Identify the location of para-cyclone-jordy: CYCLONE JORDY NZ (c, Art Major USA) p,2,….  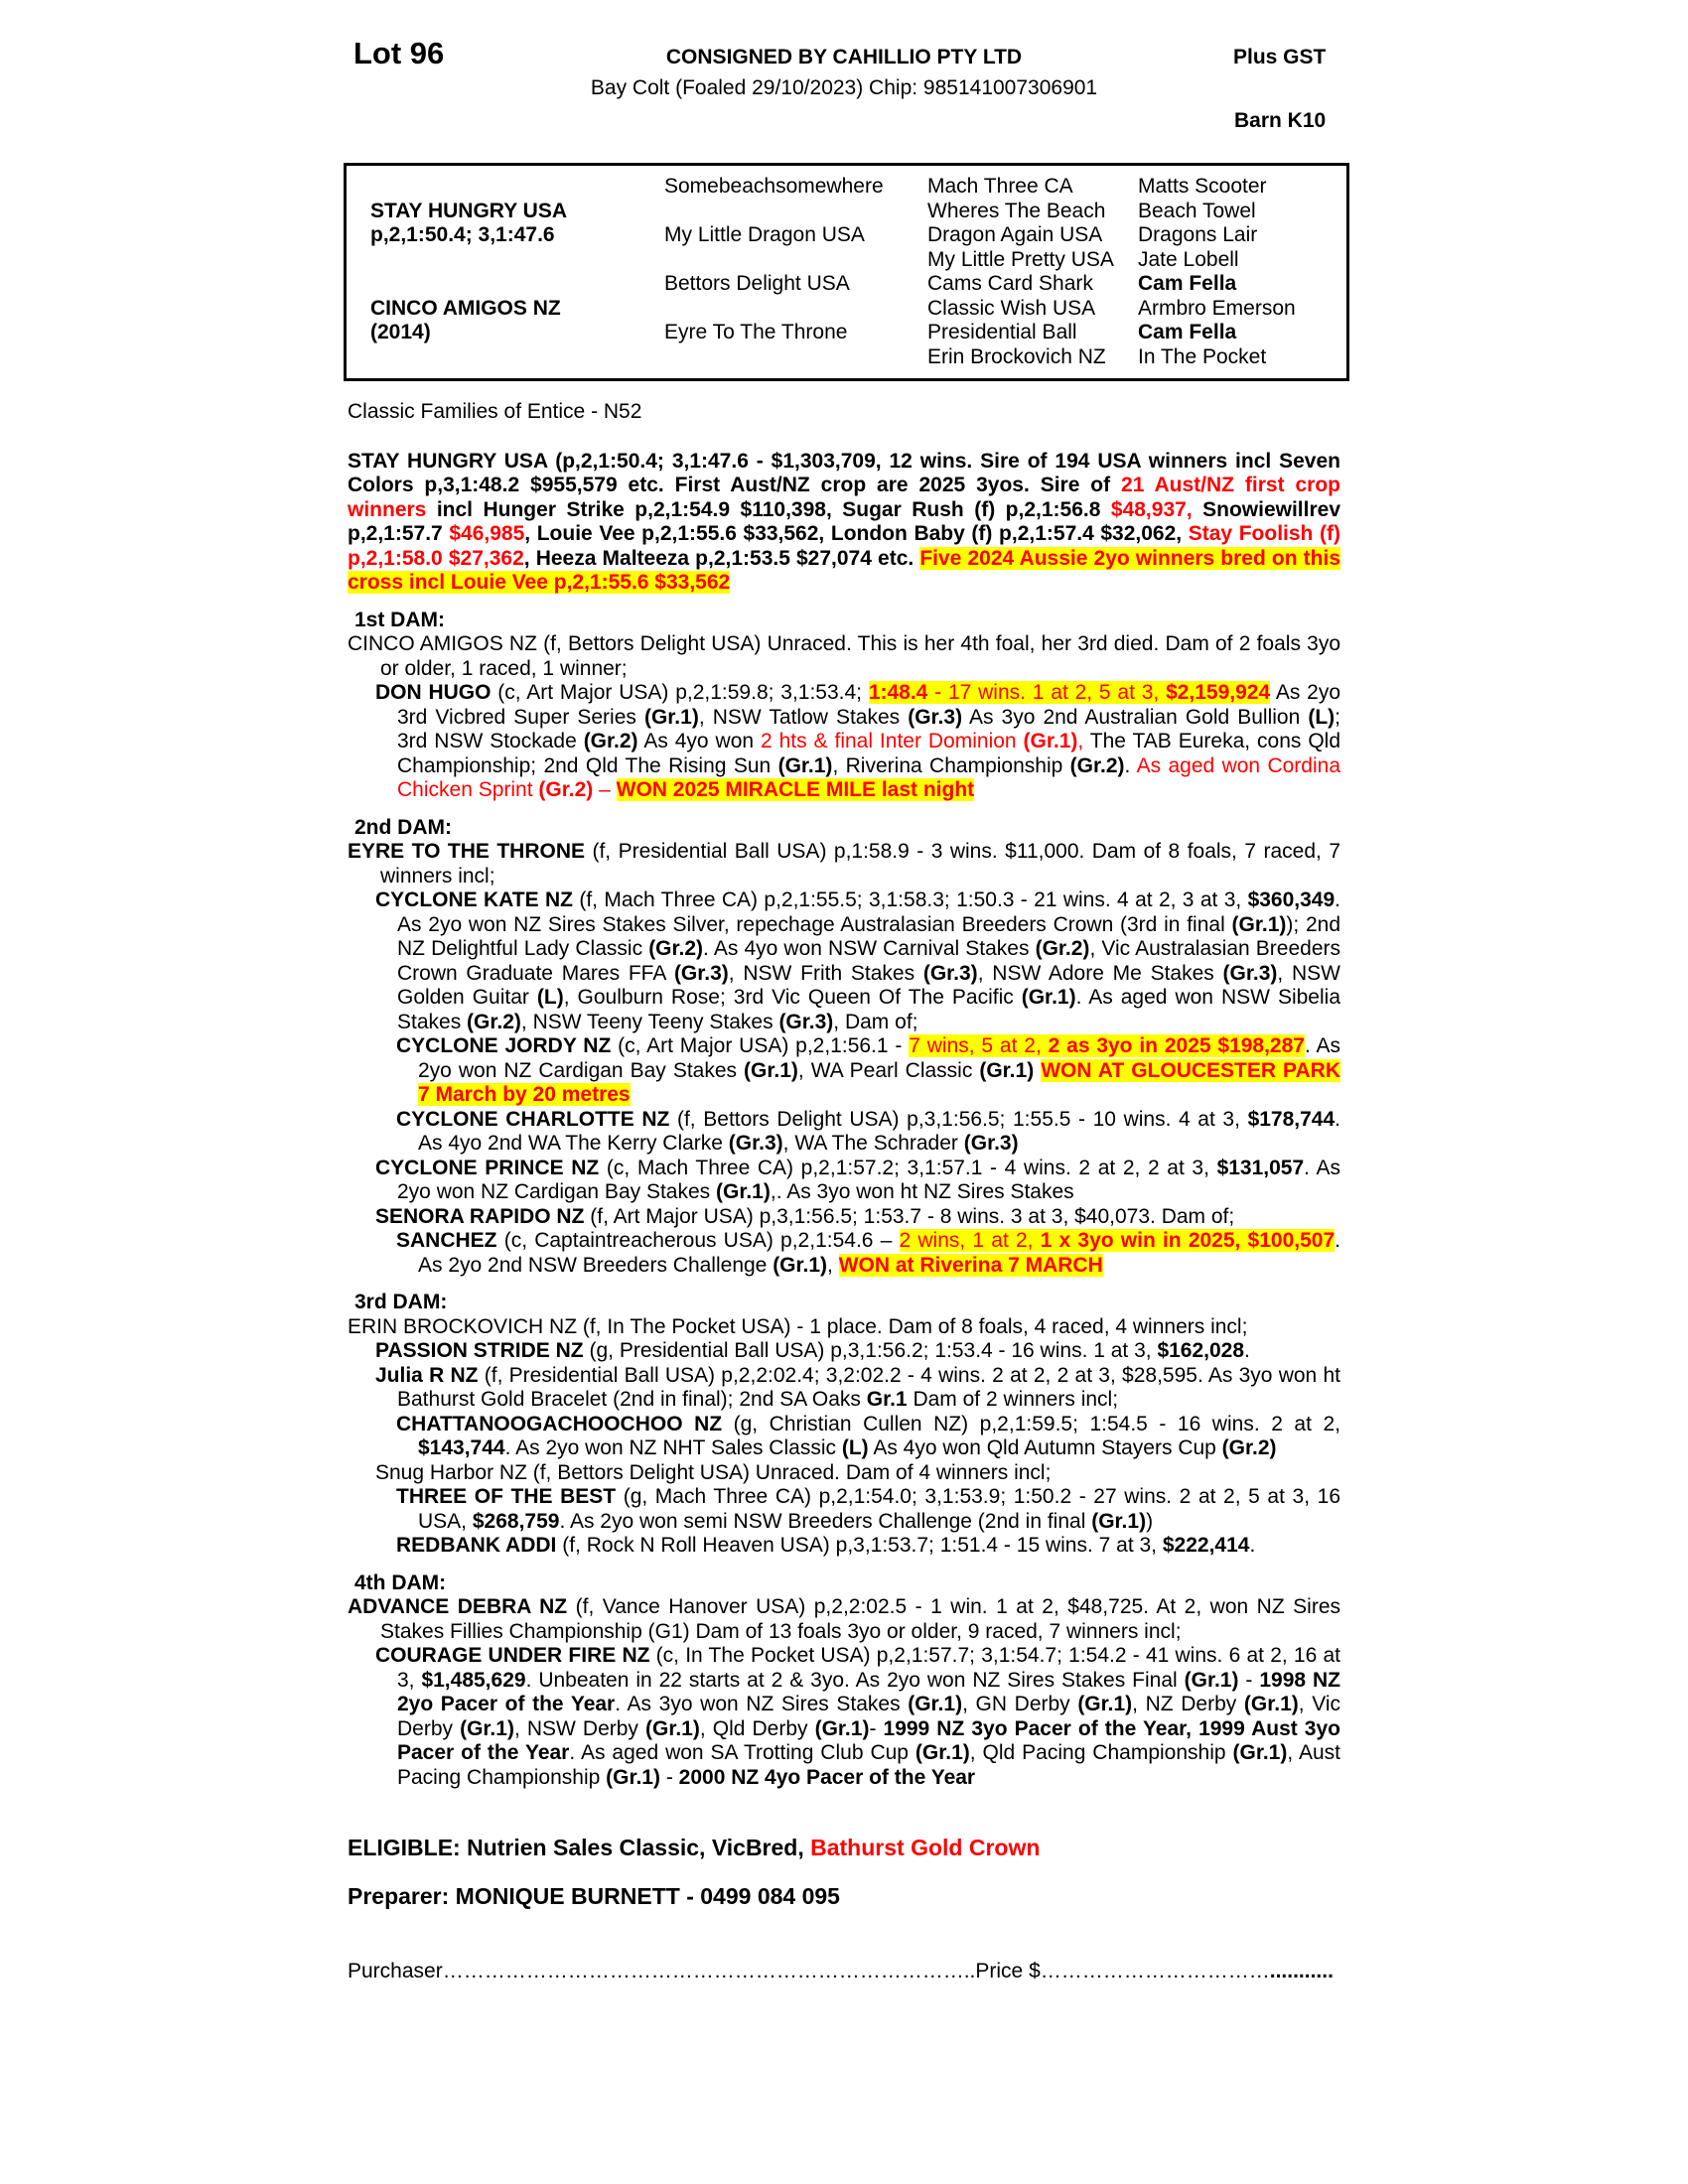
(868, 1070).